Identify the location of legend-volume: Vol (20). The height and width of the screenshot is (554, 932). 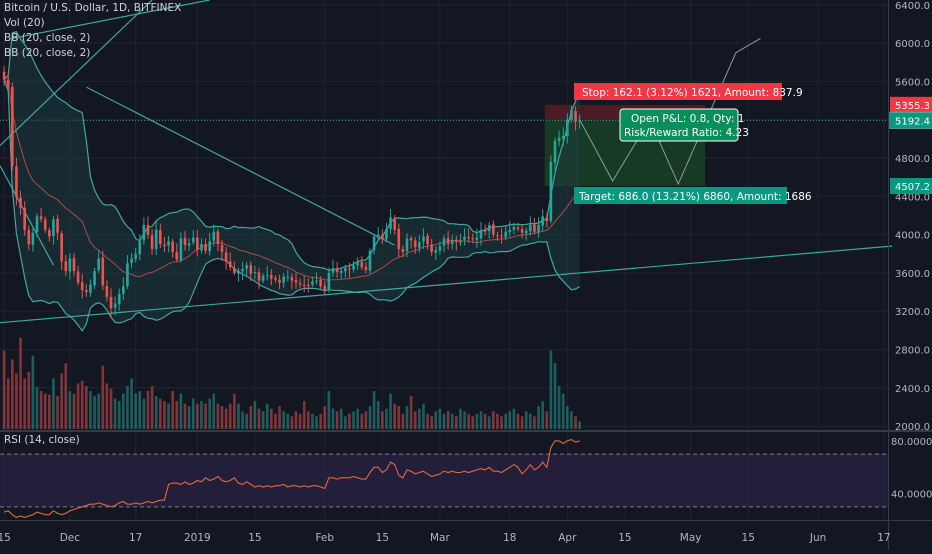
(24, 23).